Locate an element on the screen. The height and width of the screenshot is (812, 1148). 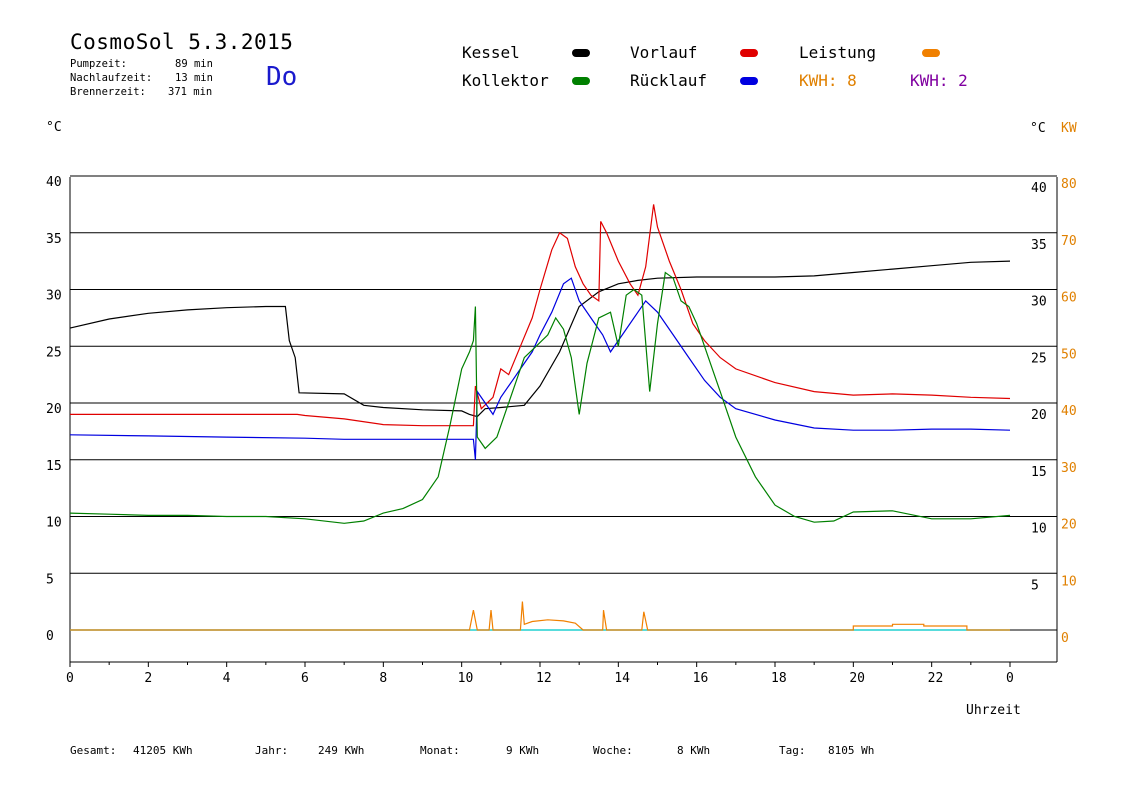
kw-tick-label: 70 is located at coordinates (1069, 241).